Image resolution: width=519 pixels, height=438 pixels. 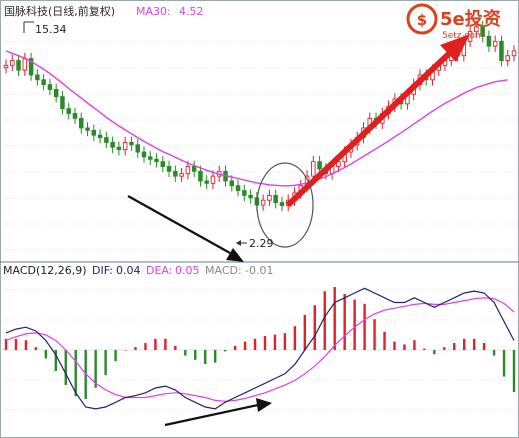 What do you see at coordinates (223, 270) in the screenshot?
I see `macd-label: MACD:` at bounding box center [223, 270].